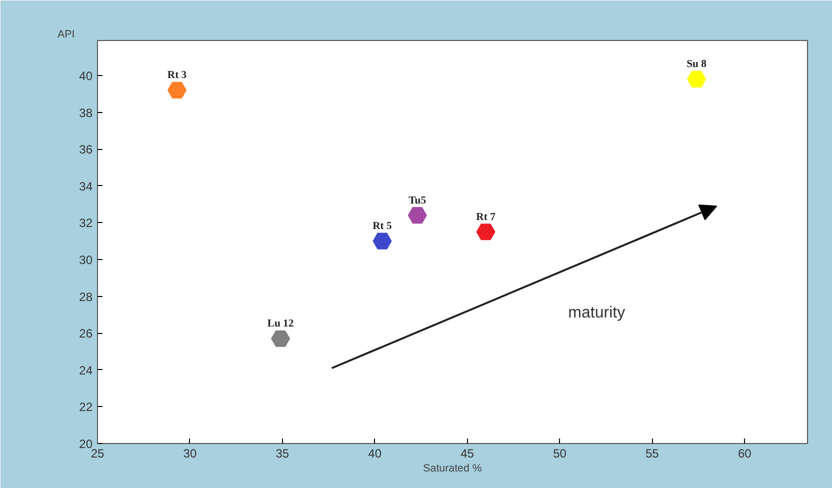 The image size is (832, 488). Describe the element at coordinates (177, 76) in the screenshot. I see `data-label: Rt 3` at that location.